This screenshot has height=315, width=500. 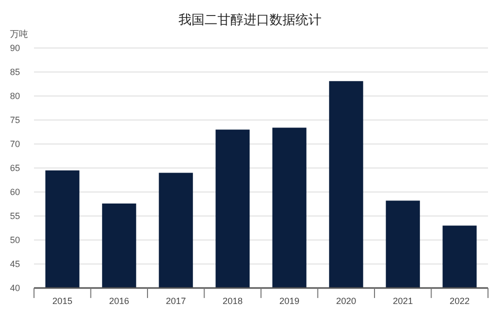 What do you see at coordinates (62, 301) in the screenshot?
I see `xtick: 2015` at bounding box center [62, 301].